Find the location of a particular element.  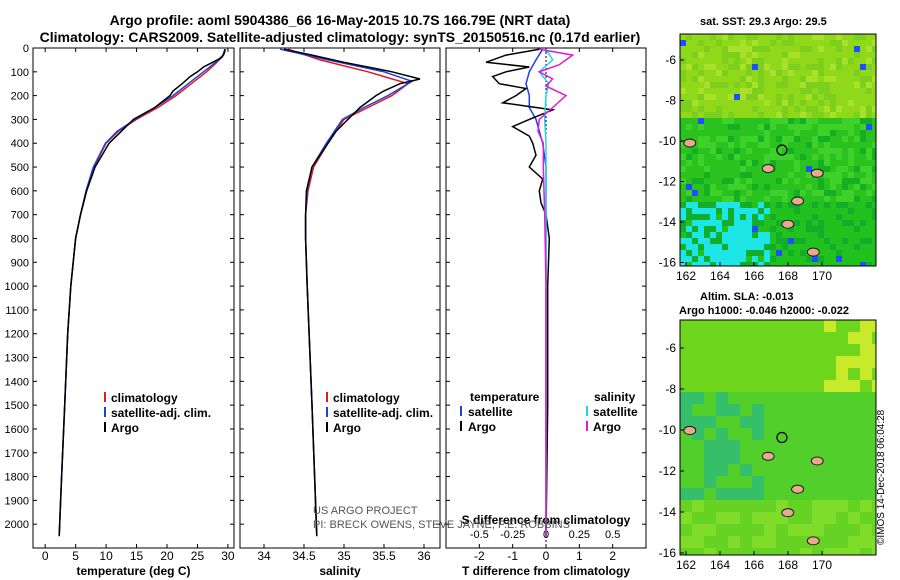

x-tick-label: 1 is located at coordinates (579, 556).